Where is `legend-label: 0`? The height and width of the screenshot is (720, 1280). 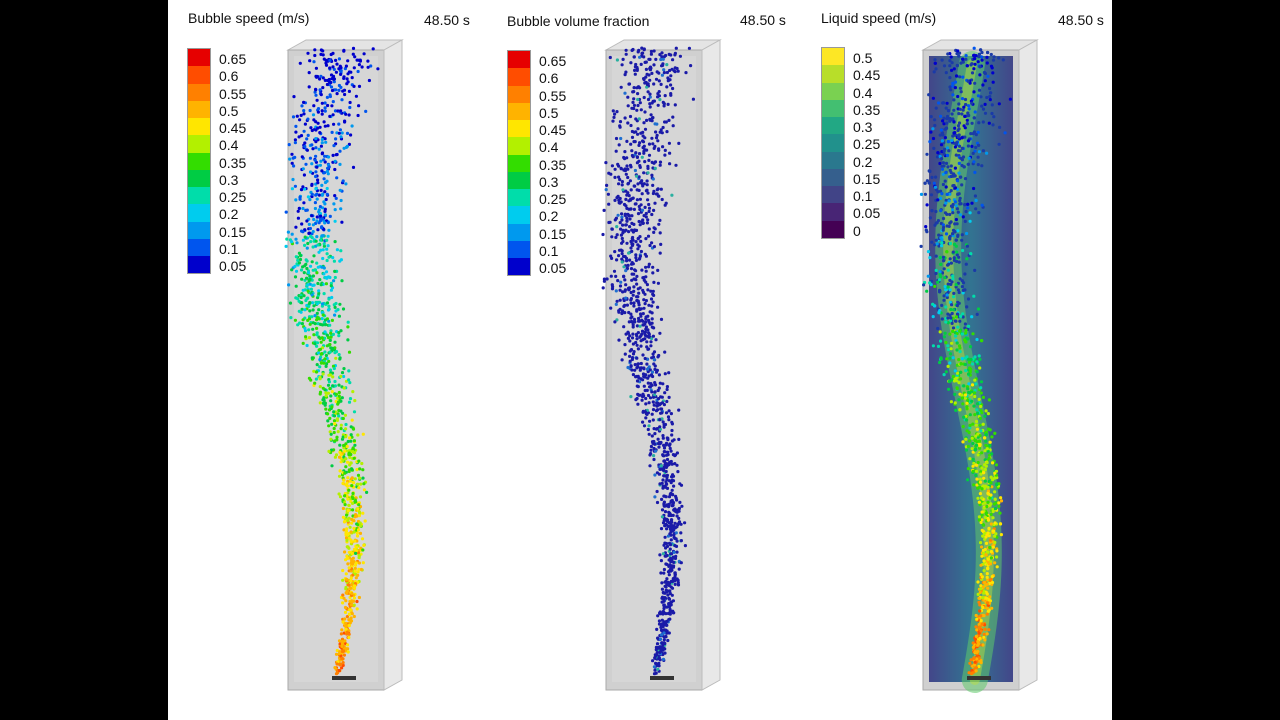 legend-label: 0 is located at coordinates (857, 230).